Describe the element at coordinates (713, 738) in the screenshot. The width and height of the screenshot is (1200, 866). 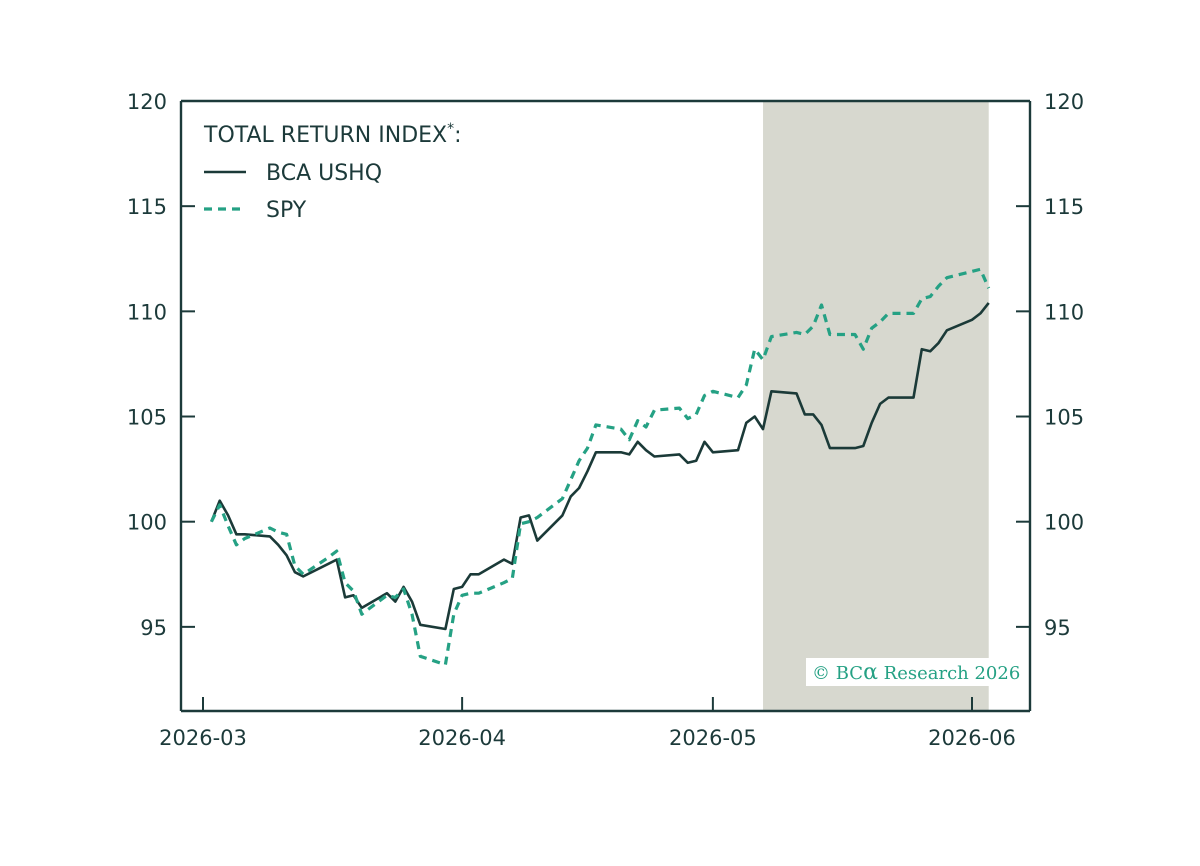
I see `x-tick-label: 2026-05` at that location.